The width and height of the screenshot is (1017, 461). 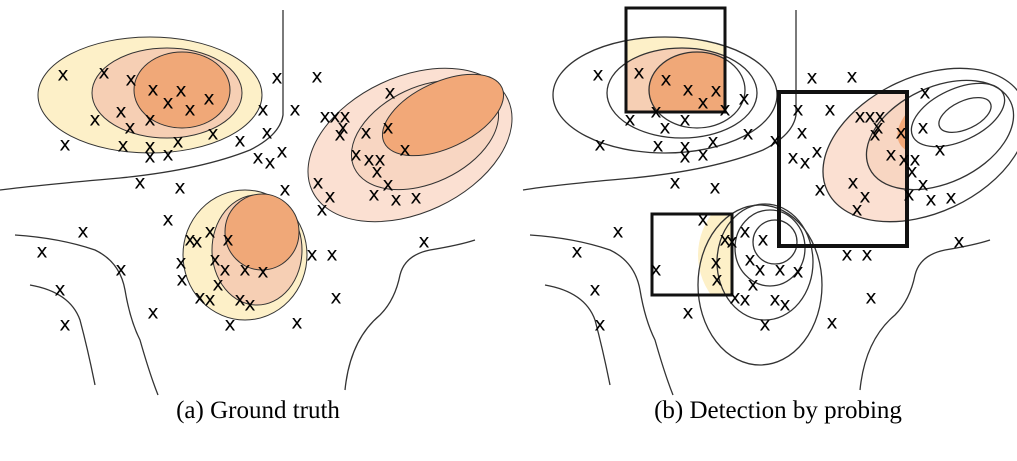 What do you see at coordinates (258, 410) in the screenshot?
I see `caption: (a) Ground truth` at bounding box center [258, 410].